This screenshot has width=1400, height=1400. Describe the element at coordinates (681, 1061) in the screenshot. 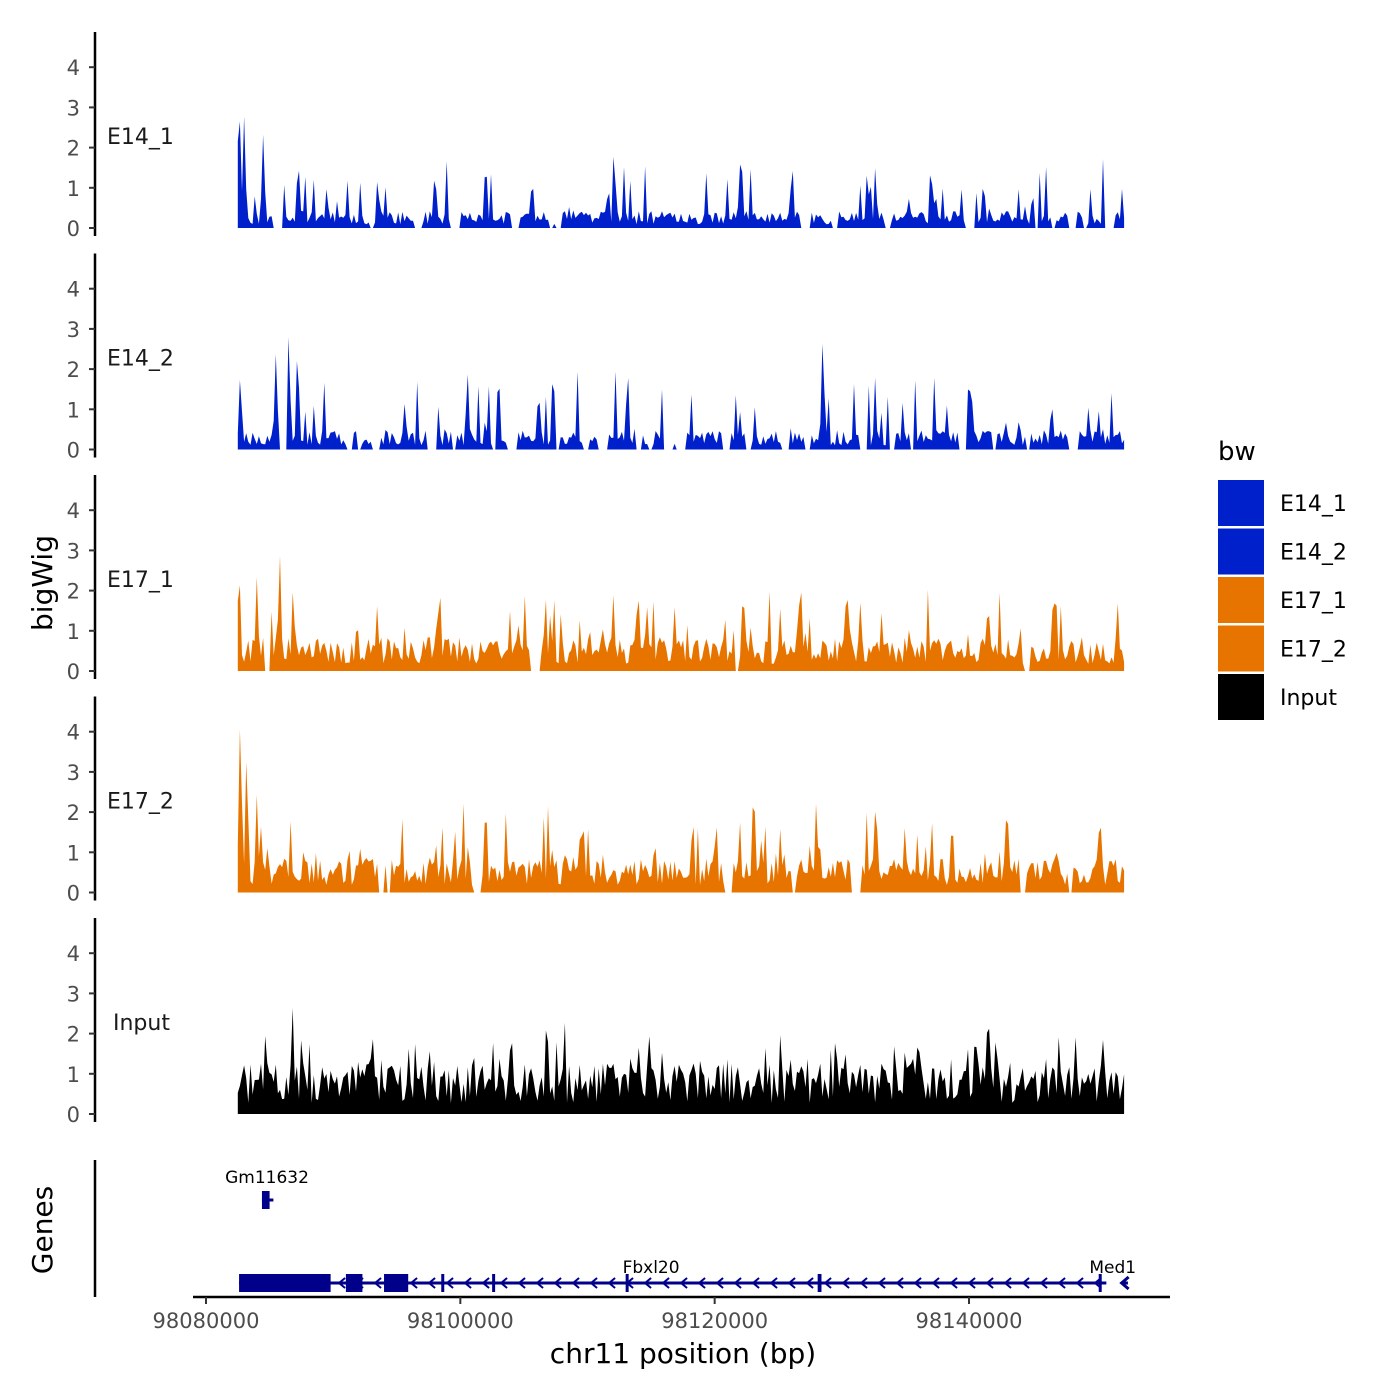

I see `signal-area-Input` at that location.